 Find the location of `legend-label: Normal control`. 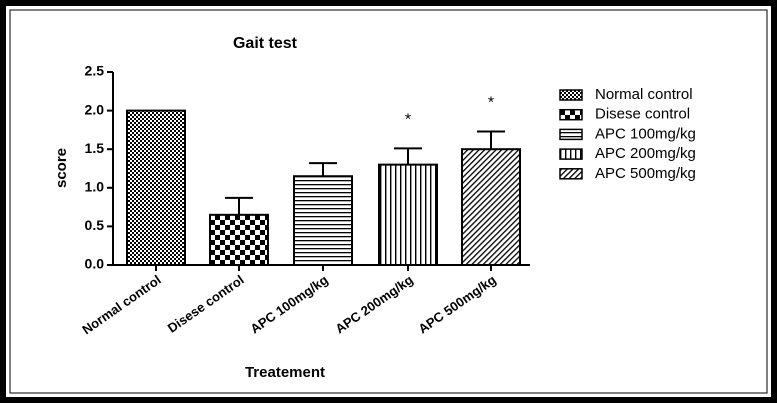

legend-label: Normal control is located at coordinates (644, 94).